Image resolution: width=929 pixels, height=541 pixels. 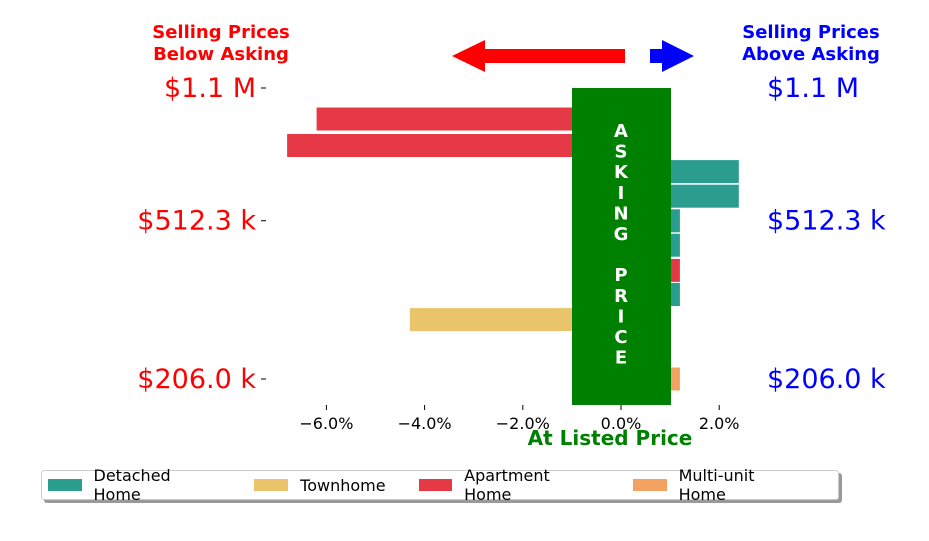 I want to click on header-above-line1: Selling Prices, so click(x=810, y=32).